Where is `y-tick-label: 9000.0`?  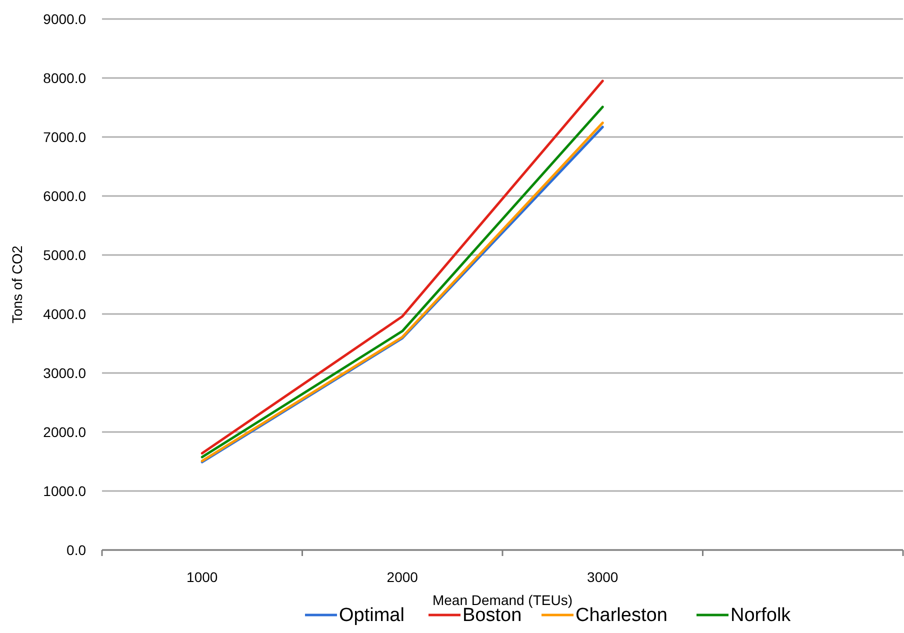 y-tick-label: 9000.0 is located at coordinates (64, 18).